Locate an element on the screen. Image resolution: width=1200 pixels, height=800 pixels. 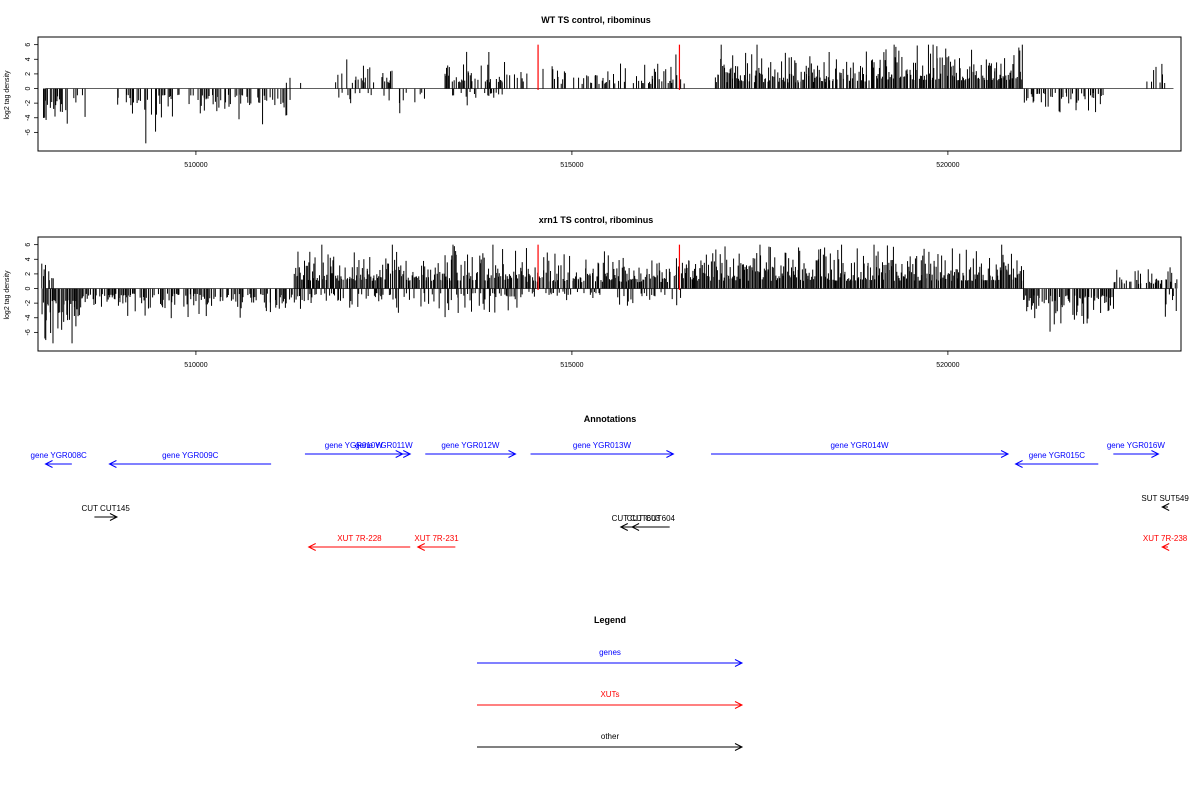
legend-label: genes is located at coordinates (610, 652).